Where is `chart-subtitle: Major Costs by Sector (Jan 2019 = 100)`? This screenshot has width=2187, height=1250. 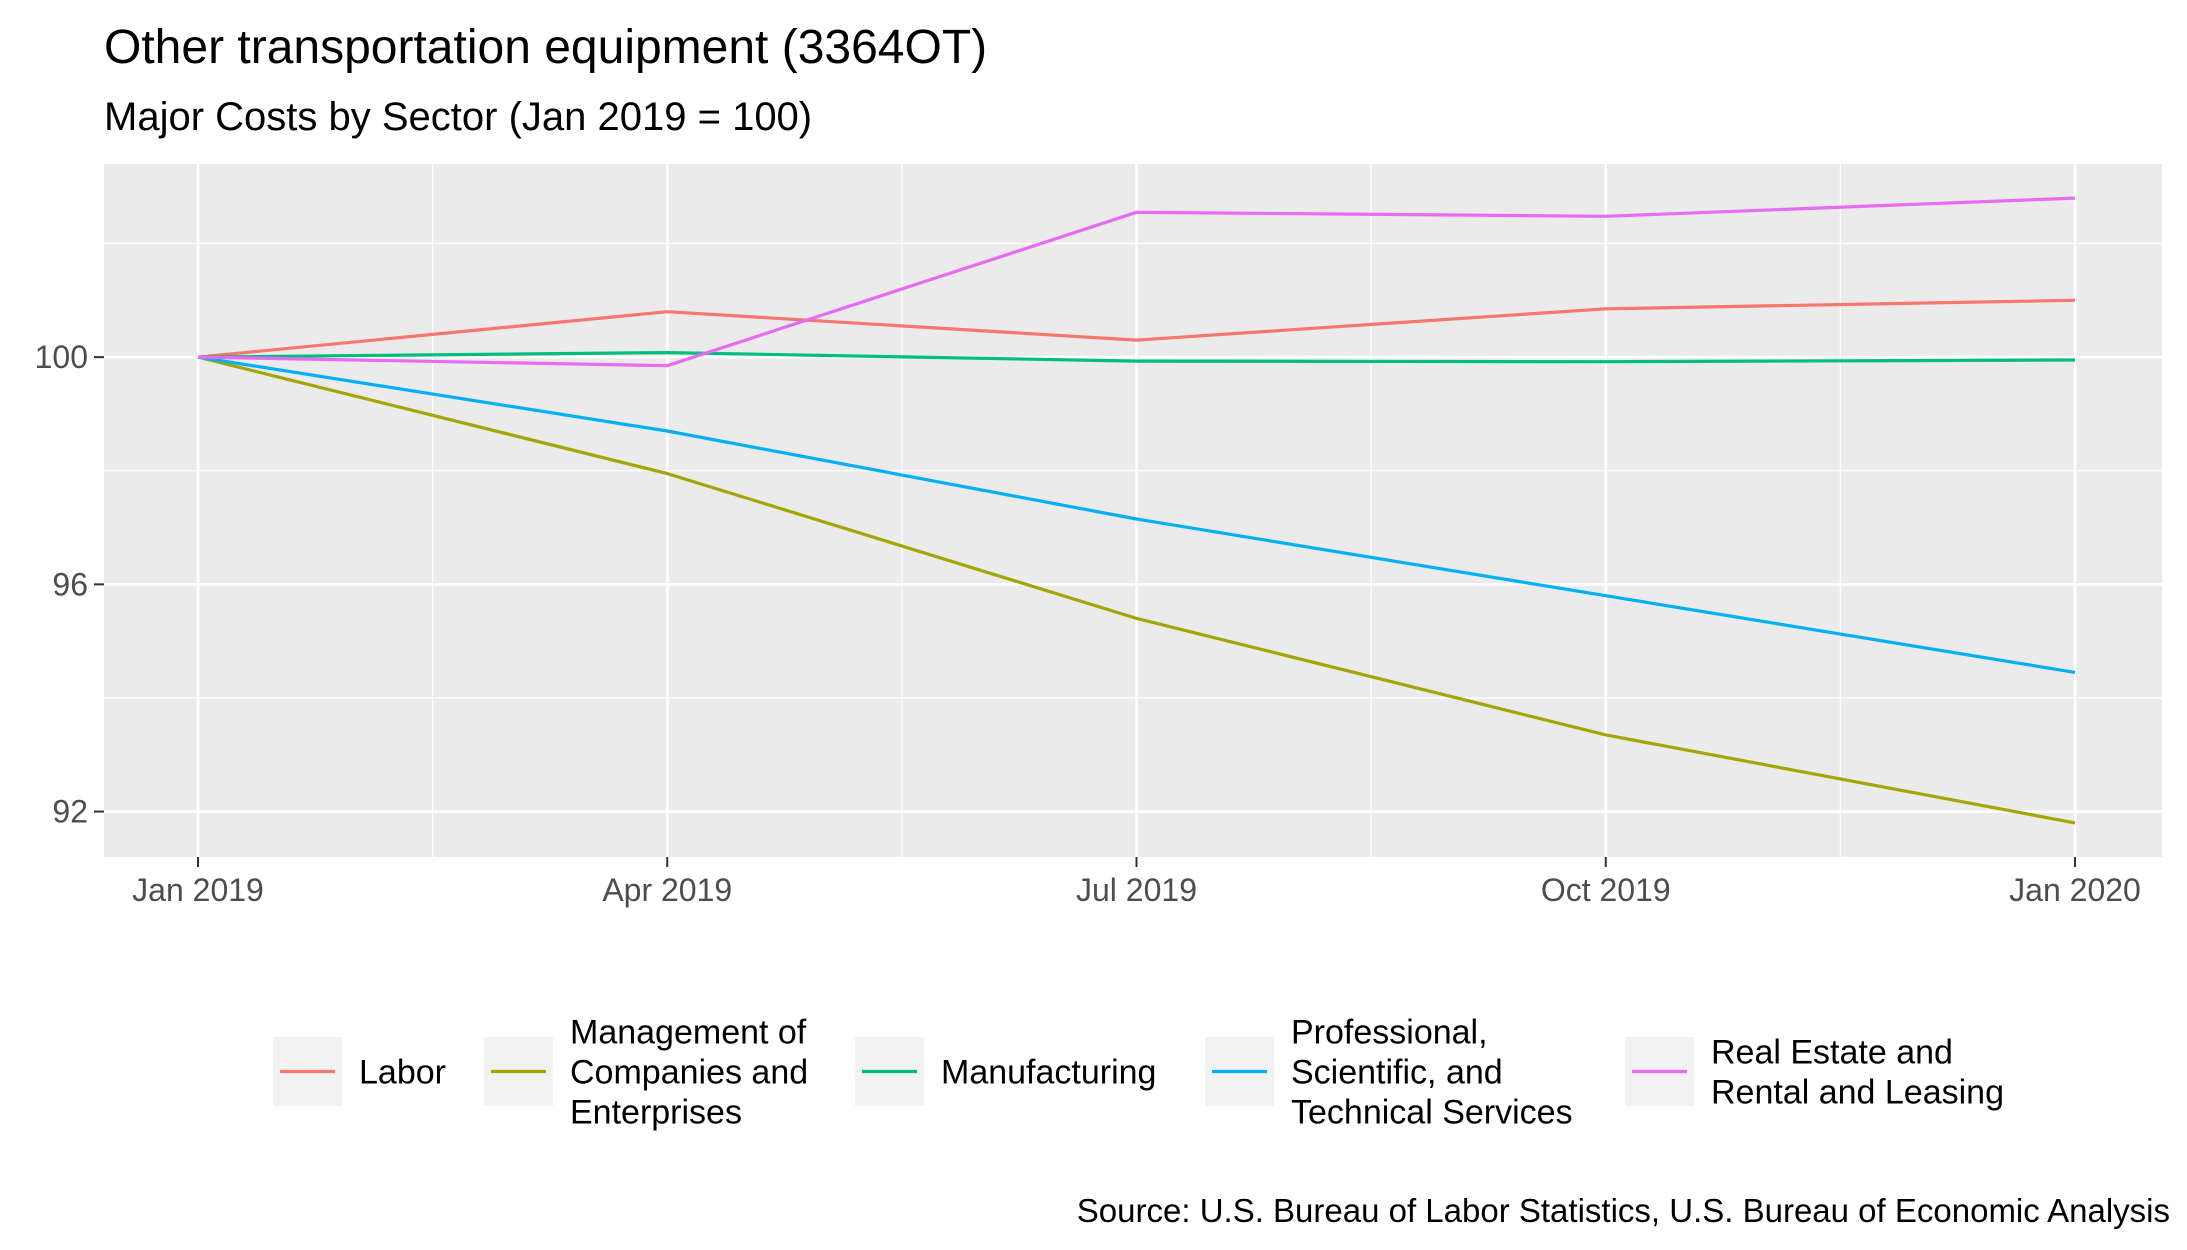 chart-subtitle: Major Costs by Sector (Jan 2019 = 100) is located at coordinates (458, 117).